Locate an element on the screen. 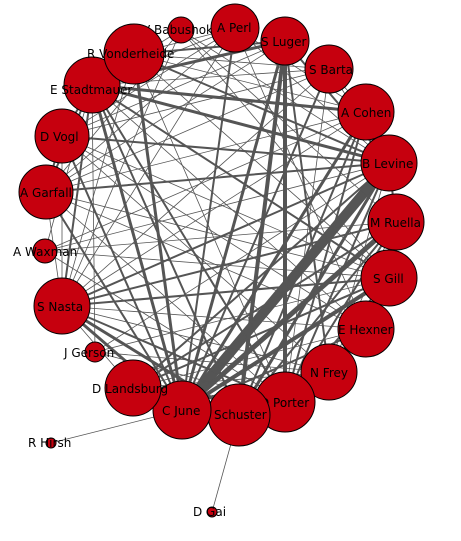  node-levine: B Levine is located at coordinates (389, 163).